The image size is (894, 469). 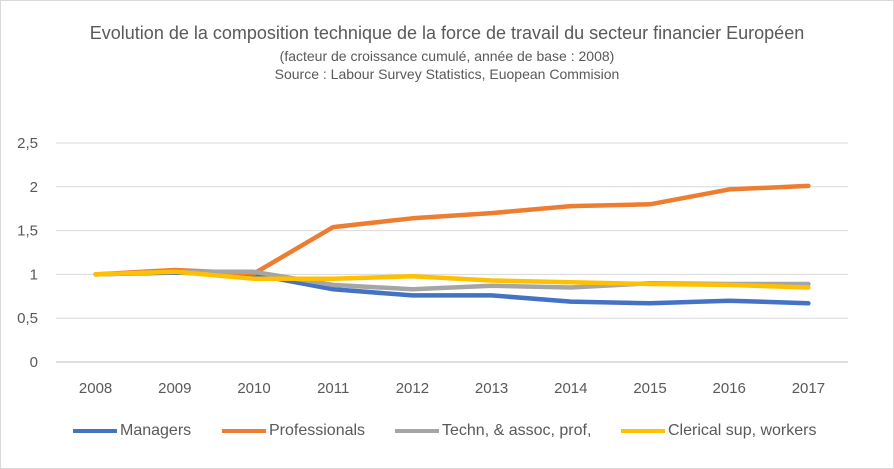 What do you see at coordinates (412, 388) in the screenshot?
I see `x-tick-label: 2012` at bounding box center [412, 388].